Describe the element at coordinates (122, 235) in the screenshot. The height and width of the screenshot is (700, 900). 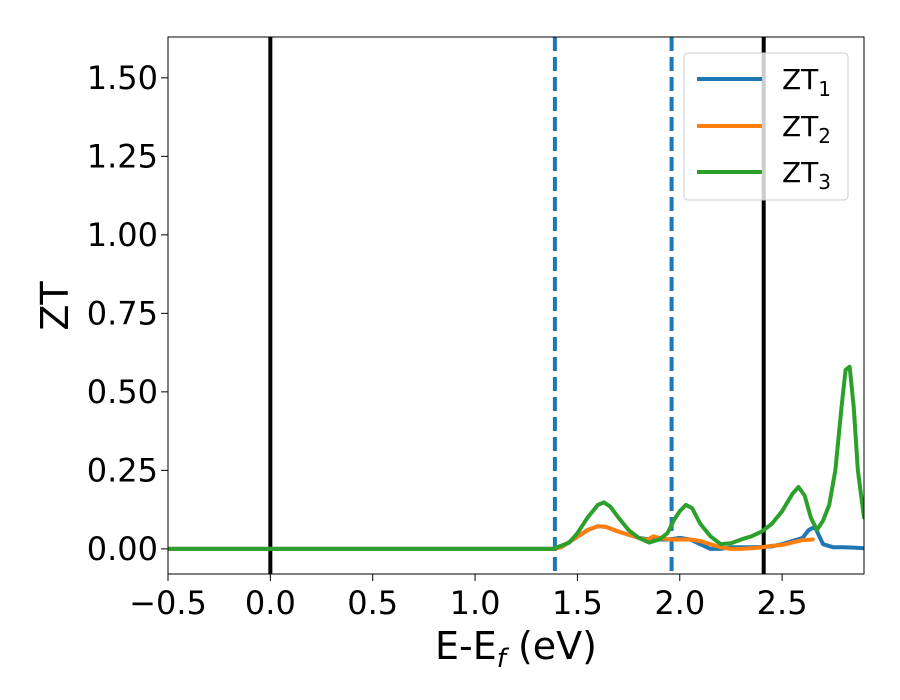
I see `y-tick-label: 1.00` at that location.